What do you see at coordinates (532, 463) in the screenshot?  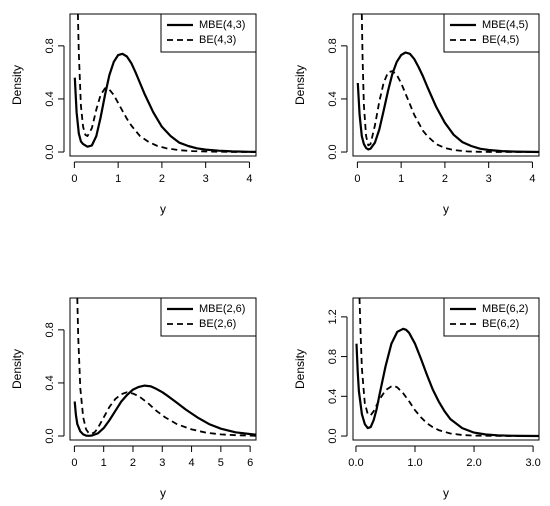 I see `x-tick-label: 3.0` at bounding box center [532, 463].